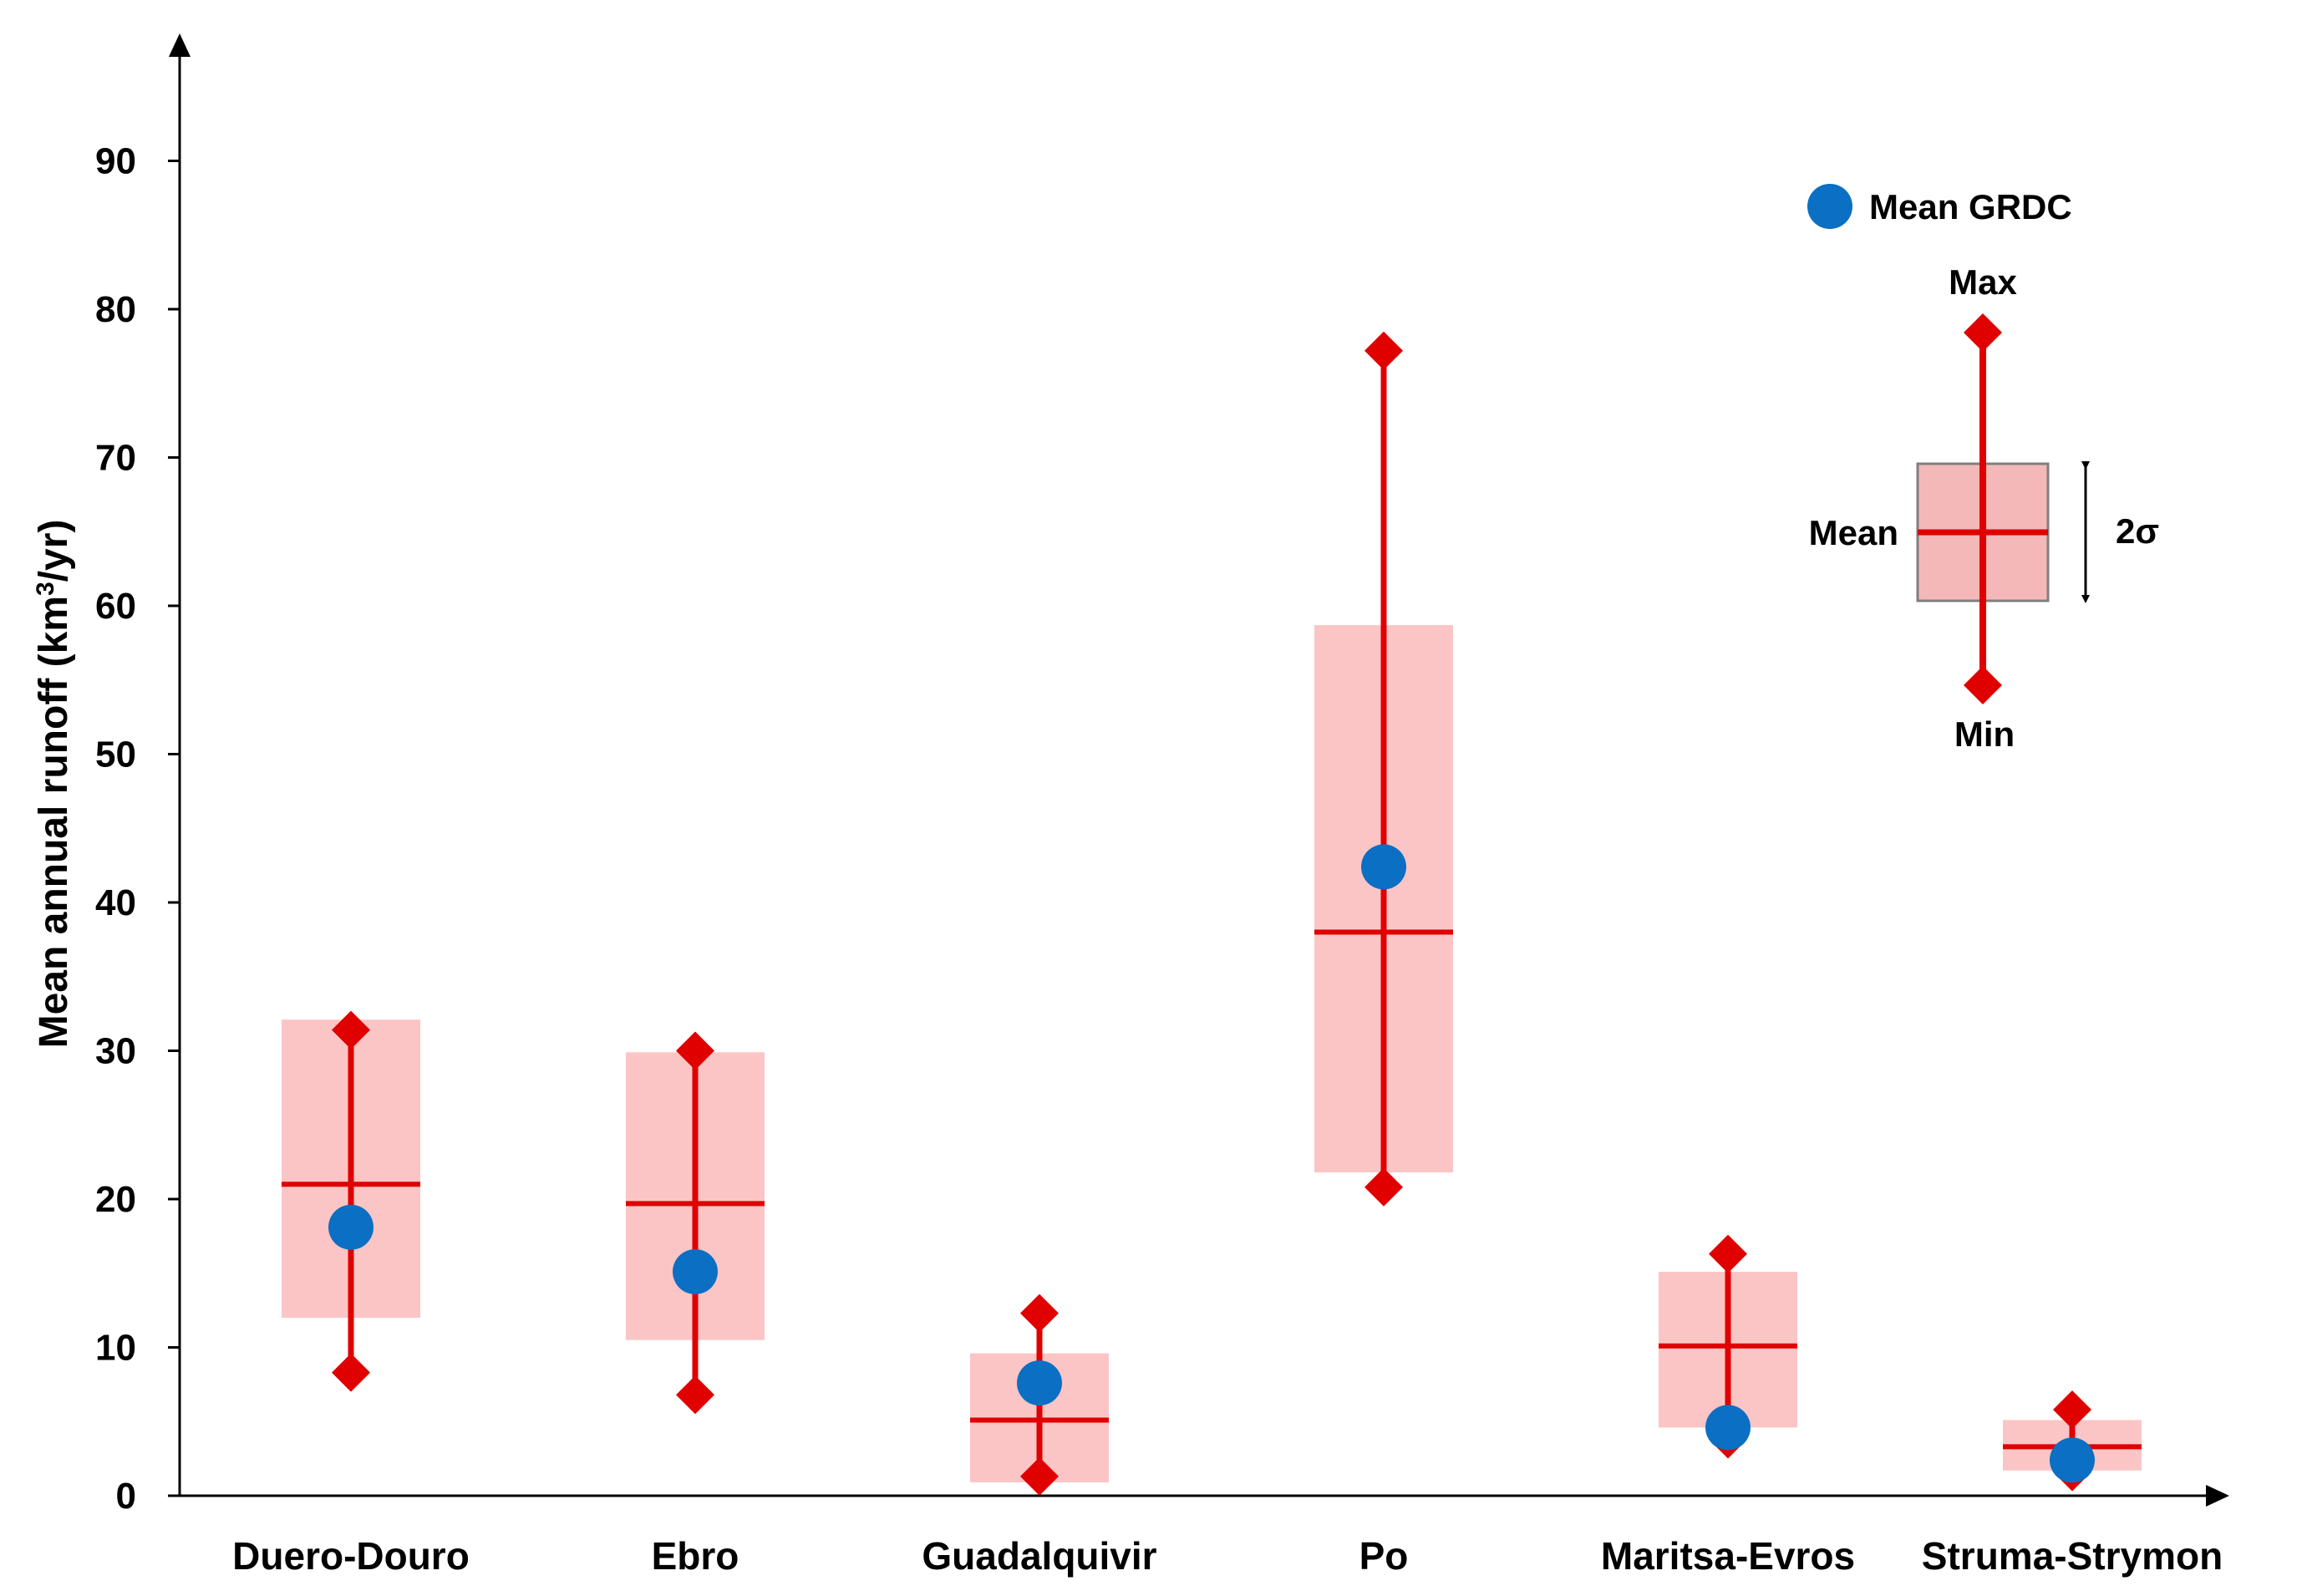 Image resolution: width=2302 pixels, height=1596 pixels. I want to click on grdc-point-ebro, so click(695, 1271).